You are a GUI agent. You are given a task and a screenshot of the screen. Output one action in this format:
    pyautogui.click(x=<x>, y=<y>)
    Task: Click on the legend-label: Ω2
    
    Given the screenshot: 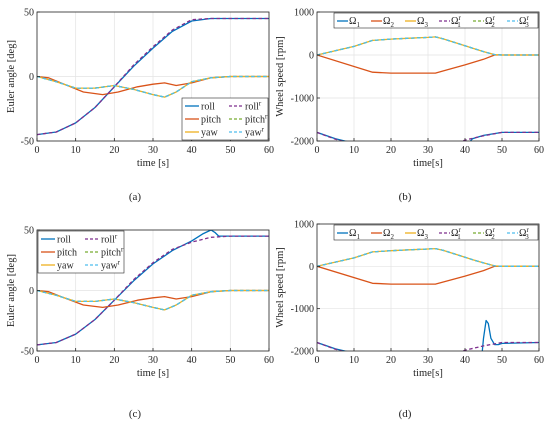 What is the action you would take?
    pyautogui.click(x=388, y=22)
    